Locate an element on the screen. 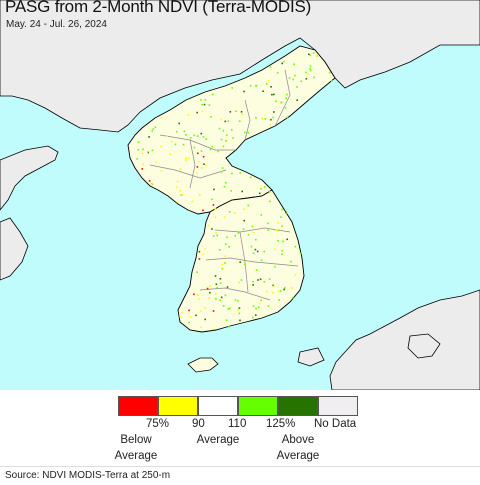 The image size is (480, 485). legend-swatch-well-below is located at coordinates (138, 406).